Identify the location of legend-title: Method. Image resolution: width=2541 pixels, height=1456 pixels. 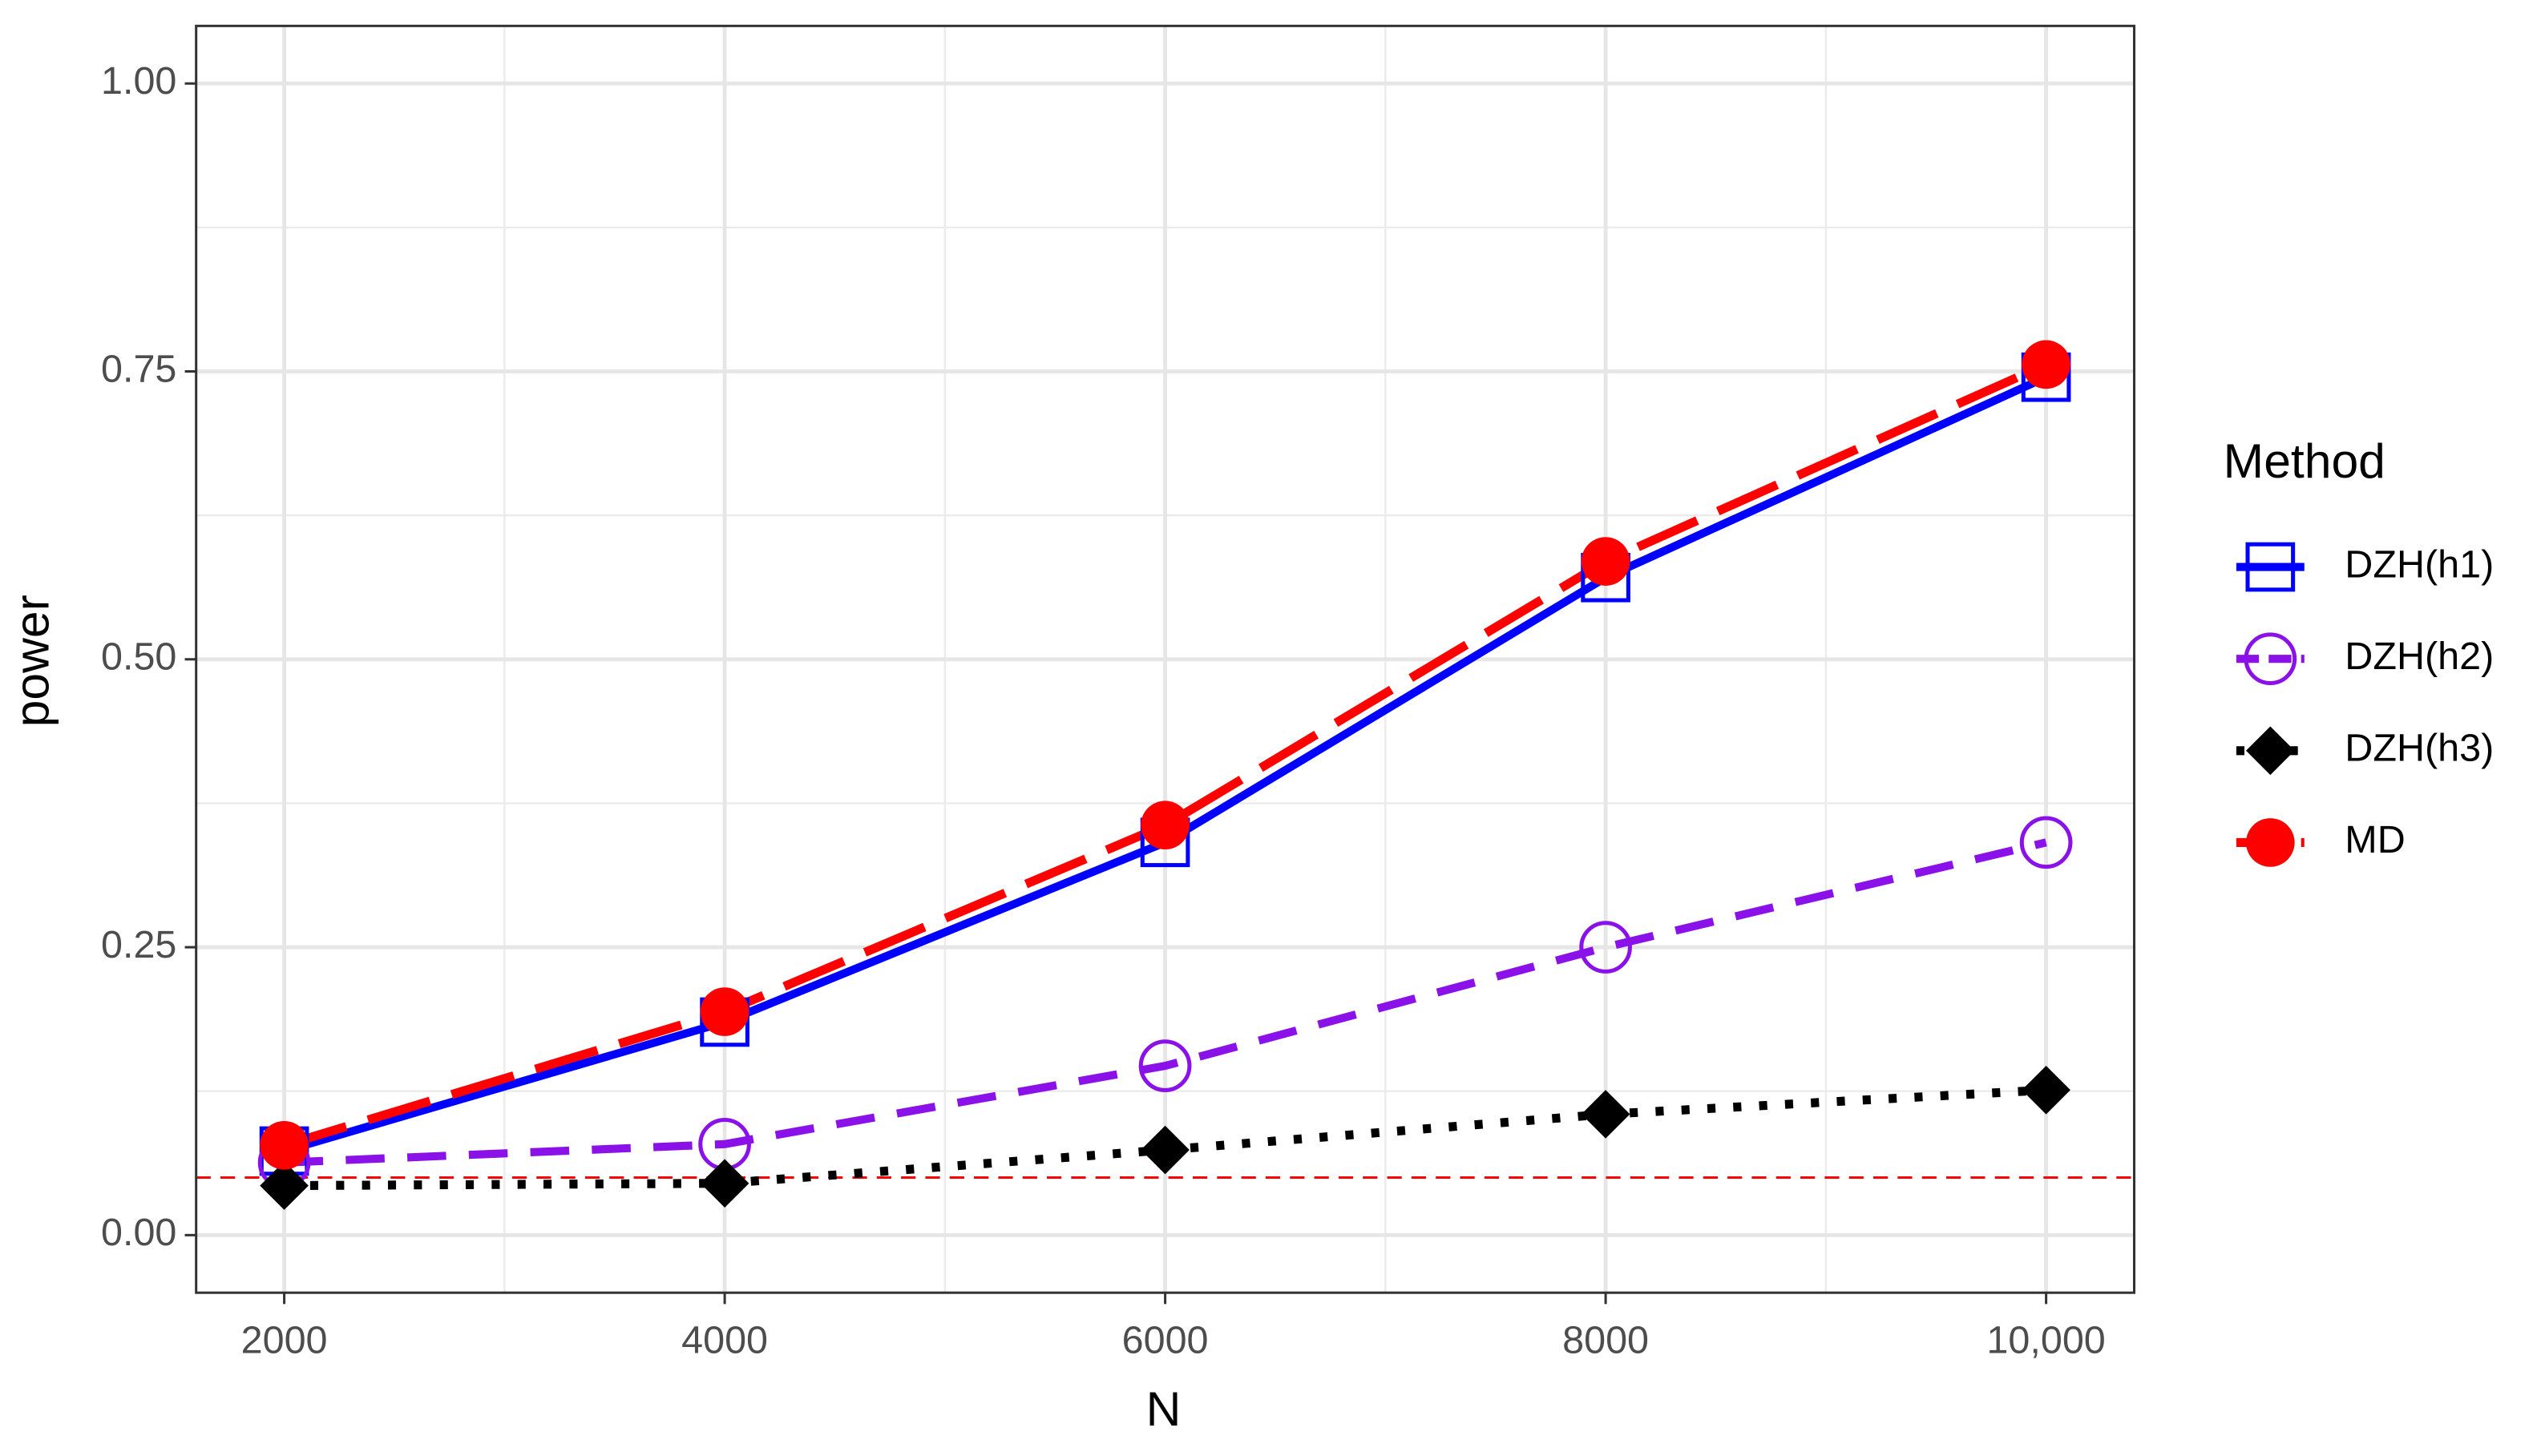
(2305, 461).